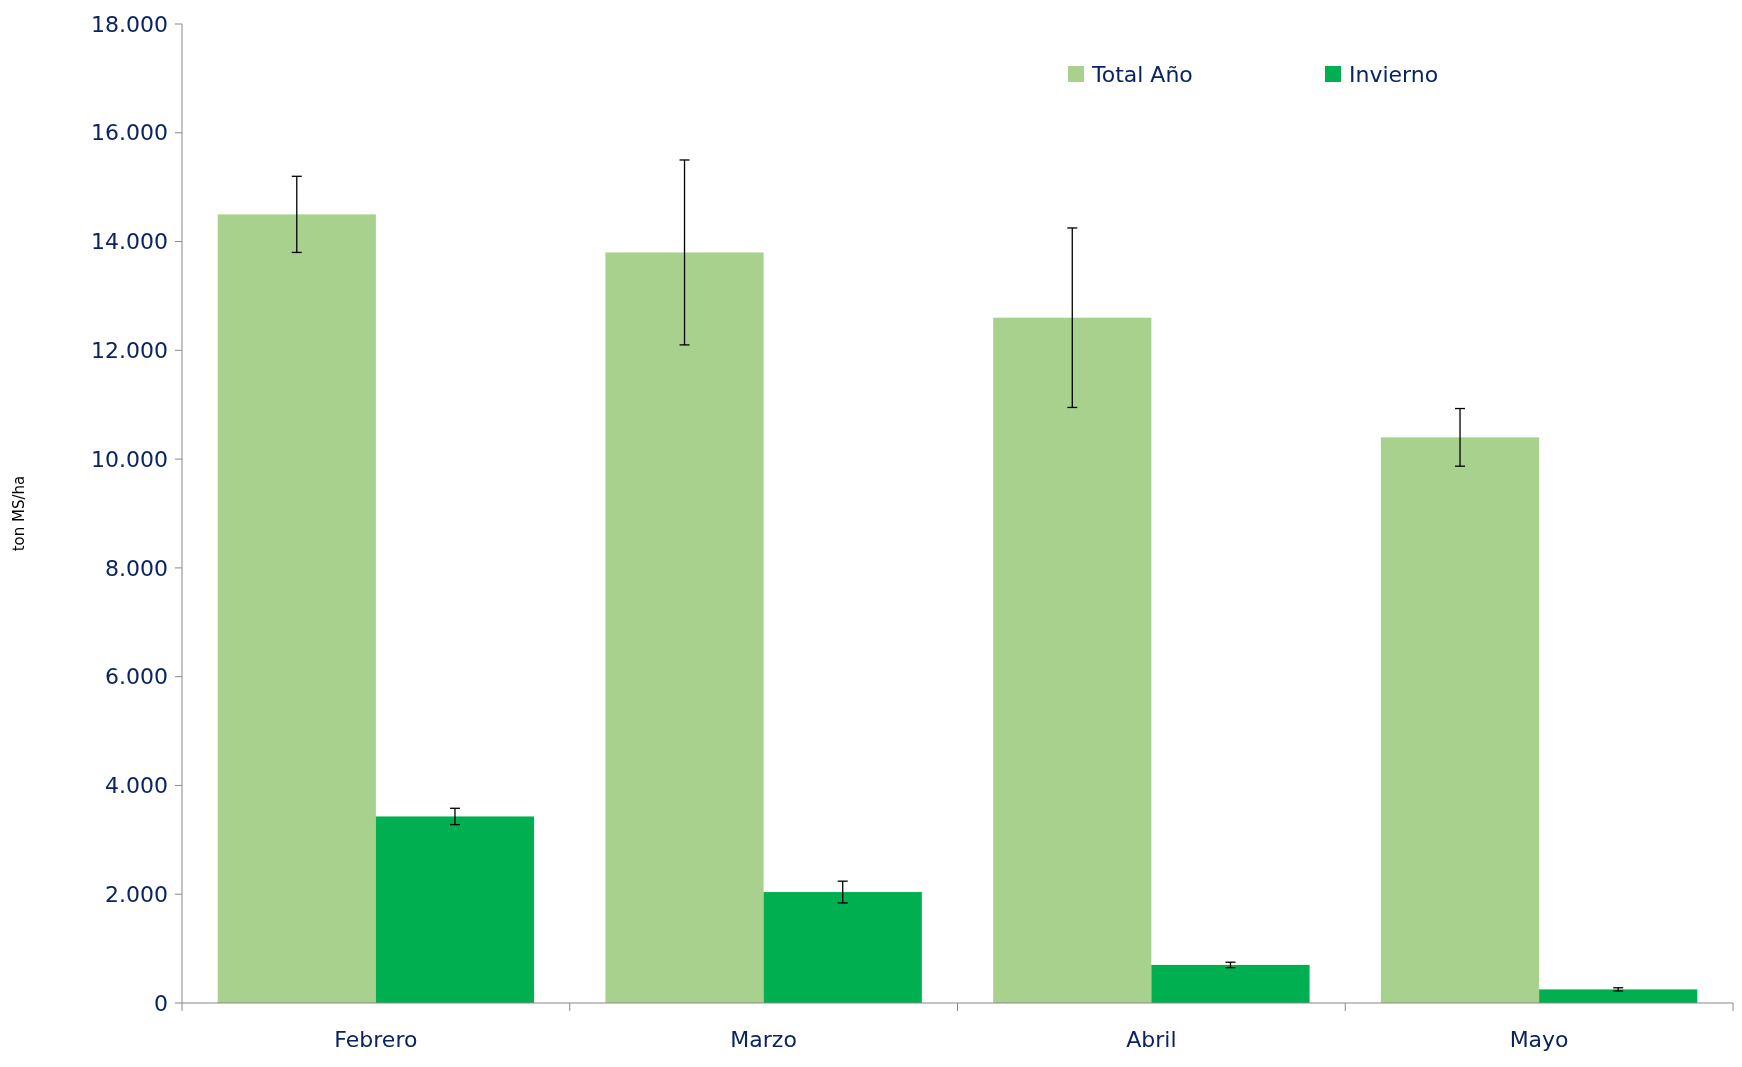  I want to click on x-tick-label: Abril, so click(1151, 1039).